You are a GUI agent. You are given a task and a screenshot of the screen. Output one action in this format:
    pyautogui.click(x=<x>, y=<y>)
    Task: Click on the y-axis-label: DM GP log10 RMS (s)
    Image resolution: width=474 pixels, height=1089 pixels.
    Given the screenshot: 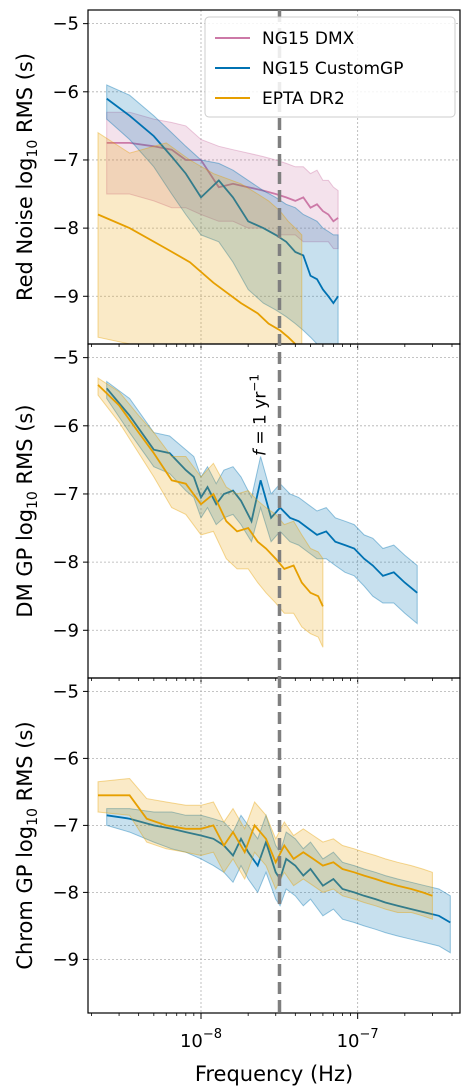 What is the action you would take?
    pyautogui.click(x=27, y=510)
    